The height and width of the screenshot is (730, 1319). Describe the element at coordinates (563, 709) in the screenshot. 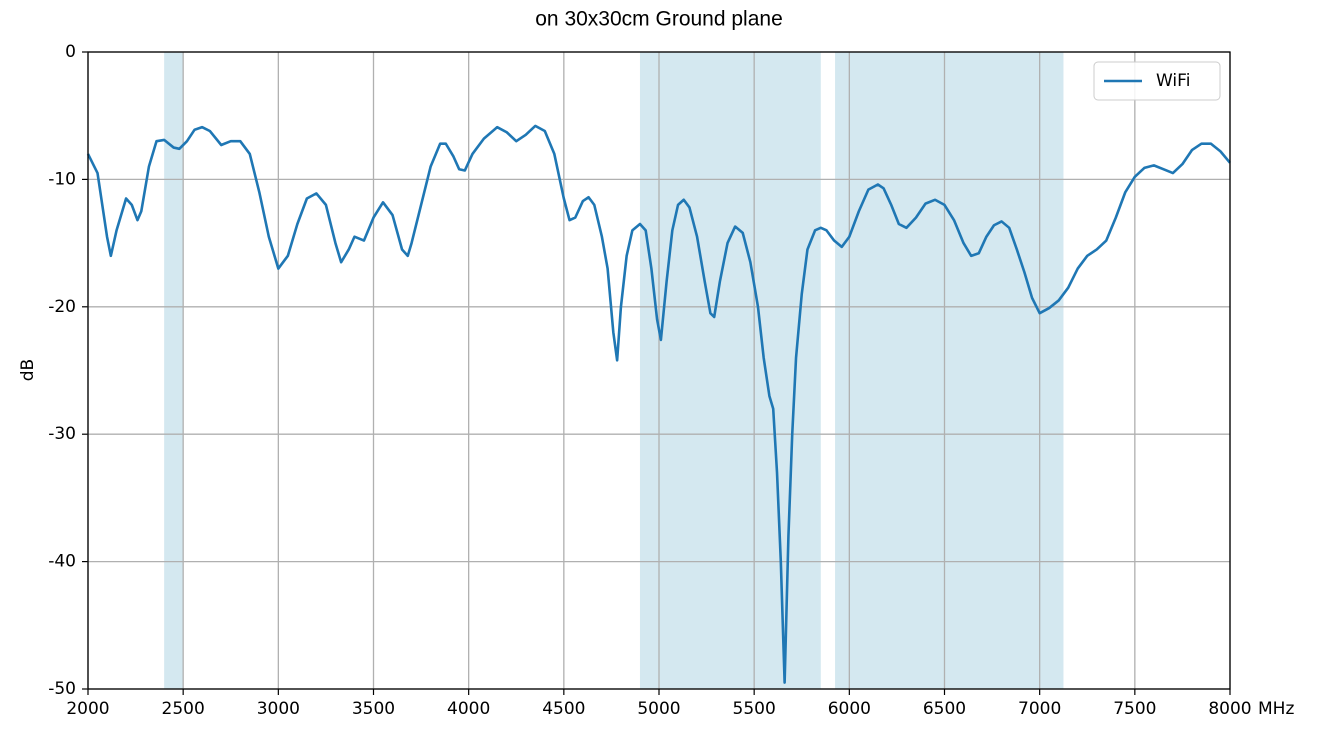

I see `x-tick-label: 4500` at that location.